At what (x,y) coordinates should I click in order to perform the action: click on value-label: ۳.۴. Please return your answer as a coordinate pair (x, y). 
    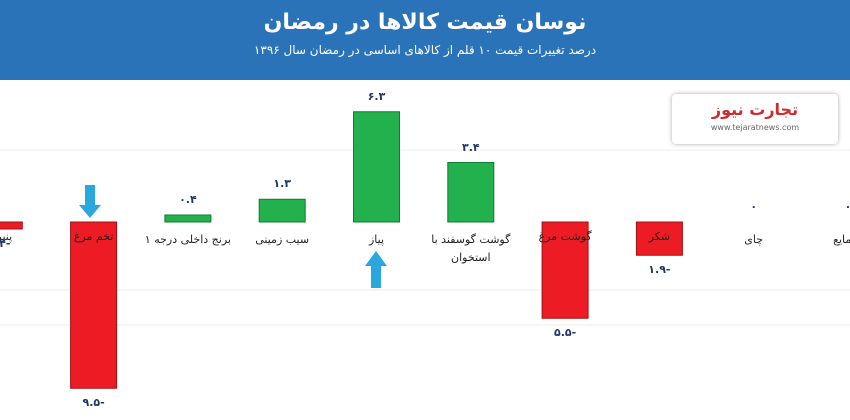
    Looking at the image, I should click on (470, 147).